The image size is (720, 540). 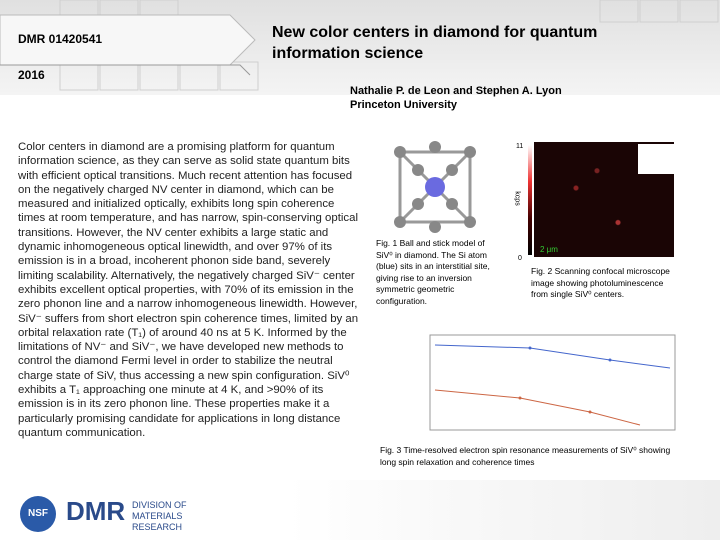 What do you see at coordinates (549, 249) in the screenshot?
I see `scale-bar: 2 μm` at bounding box center [549, 249].